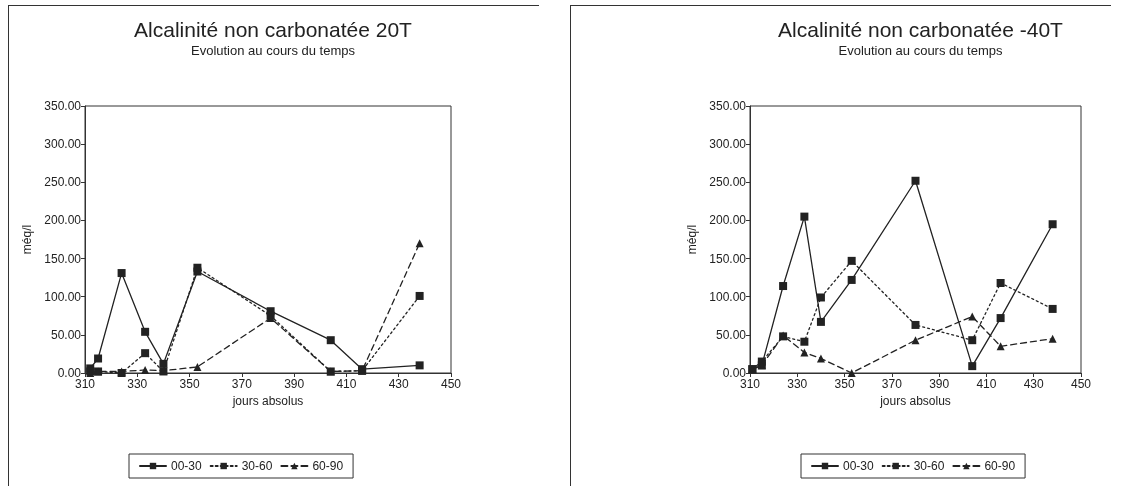 This screenshot has height=491, width=1143. I want to click on chart-title: Alcalinité non carbonatée 20T, so click(273, 29).